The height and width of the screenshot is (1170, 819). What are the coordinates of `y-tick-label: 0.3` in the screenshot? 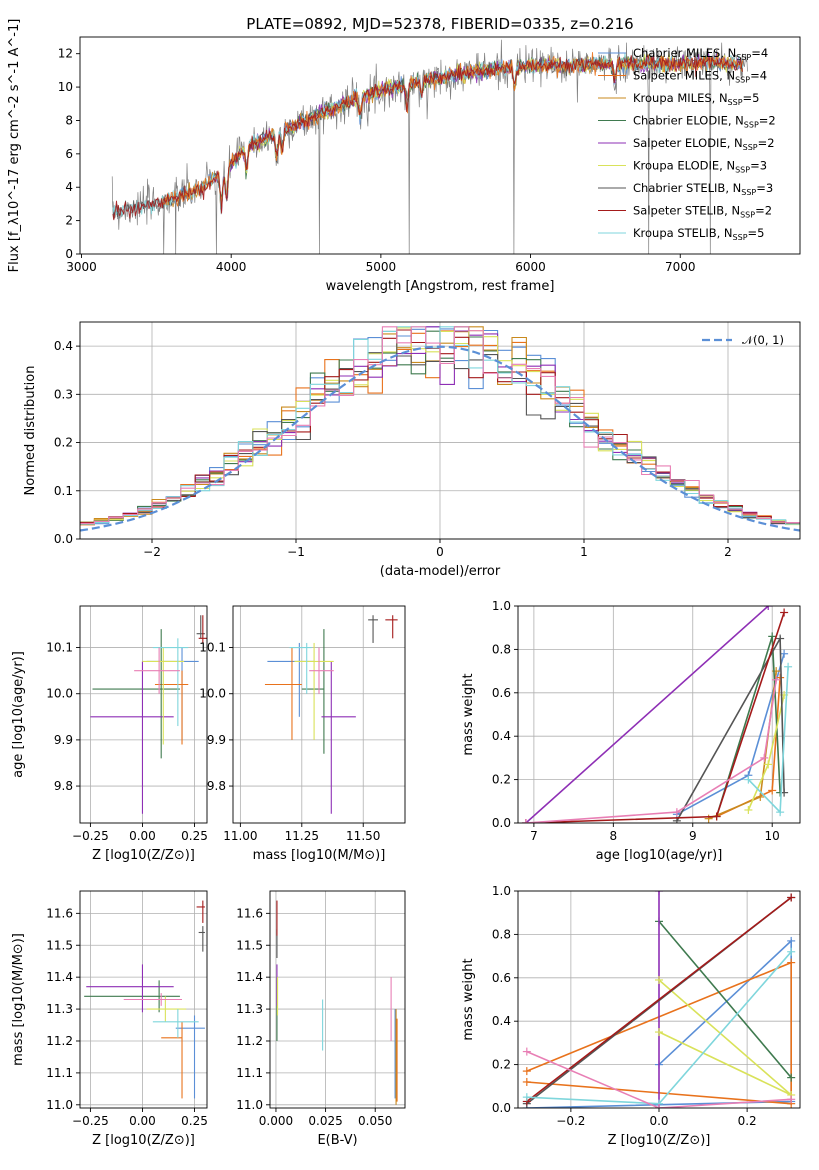 It's located at (63, 394).